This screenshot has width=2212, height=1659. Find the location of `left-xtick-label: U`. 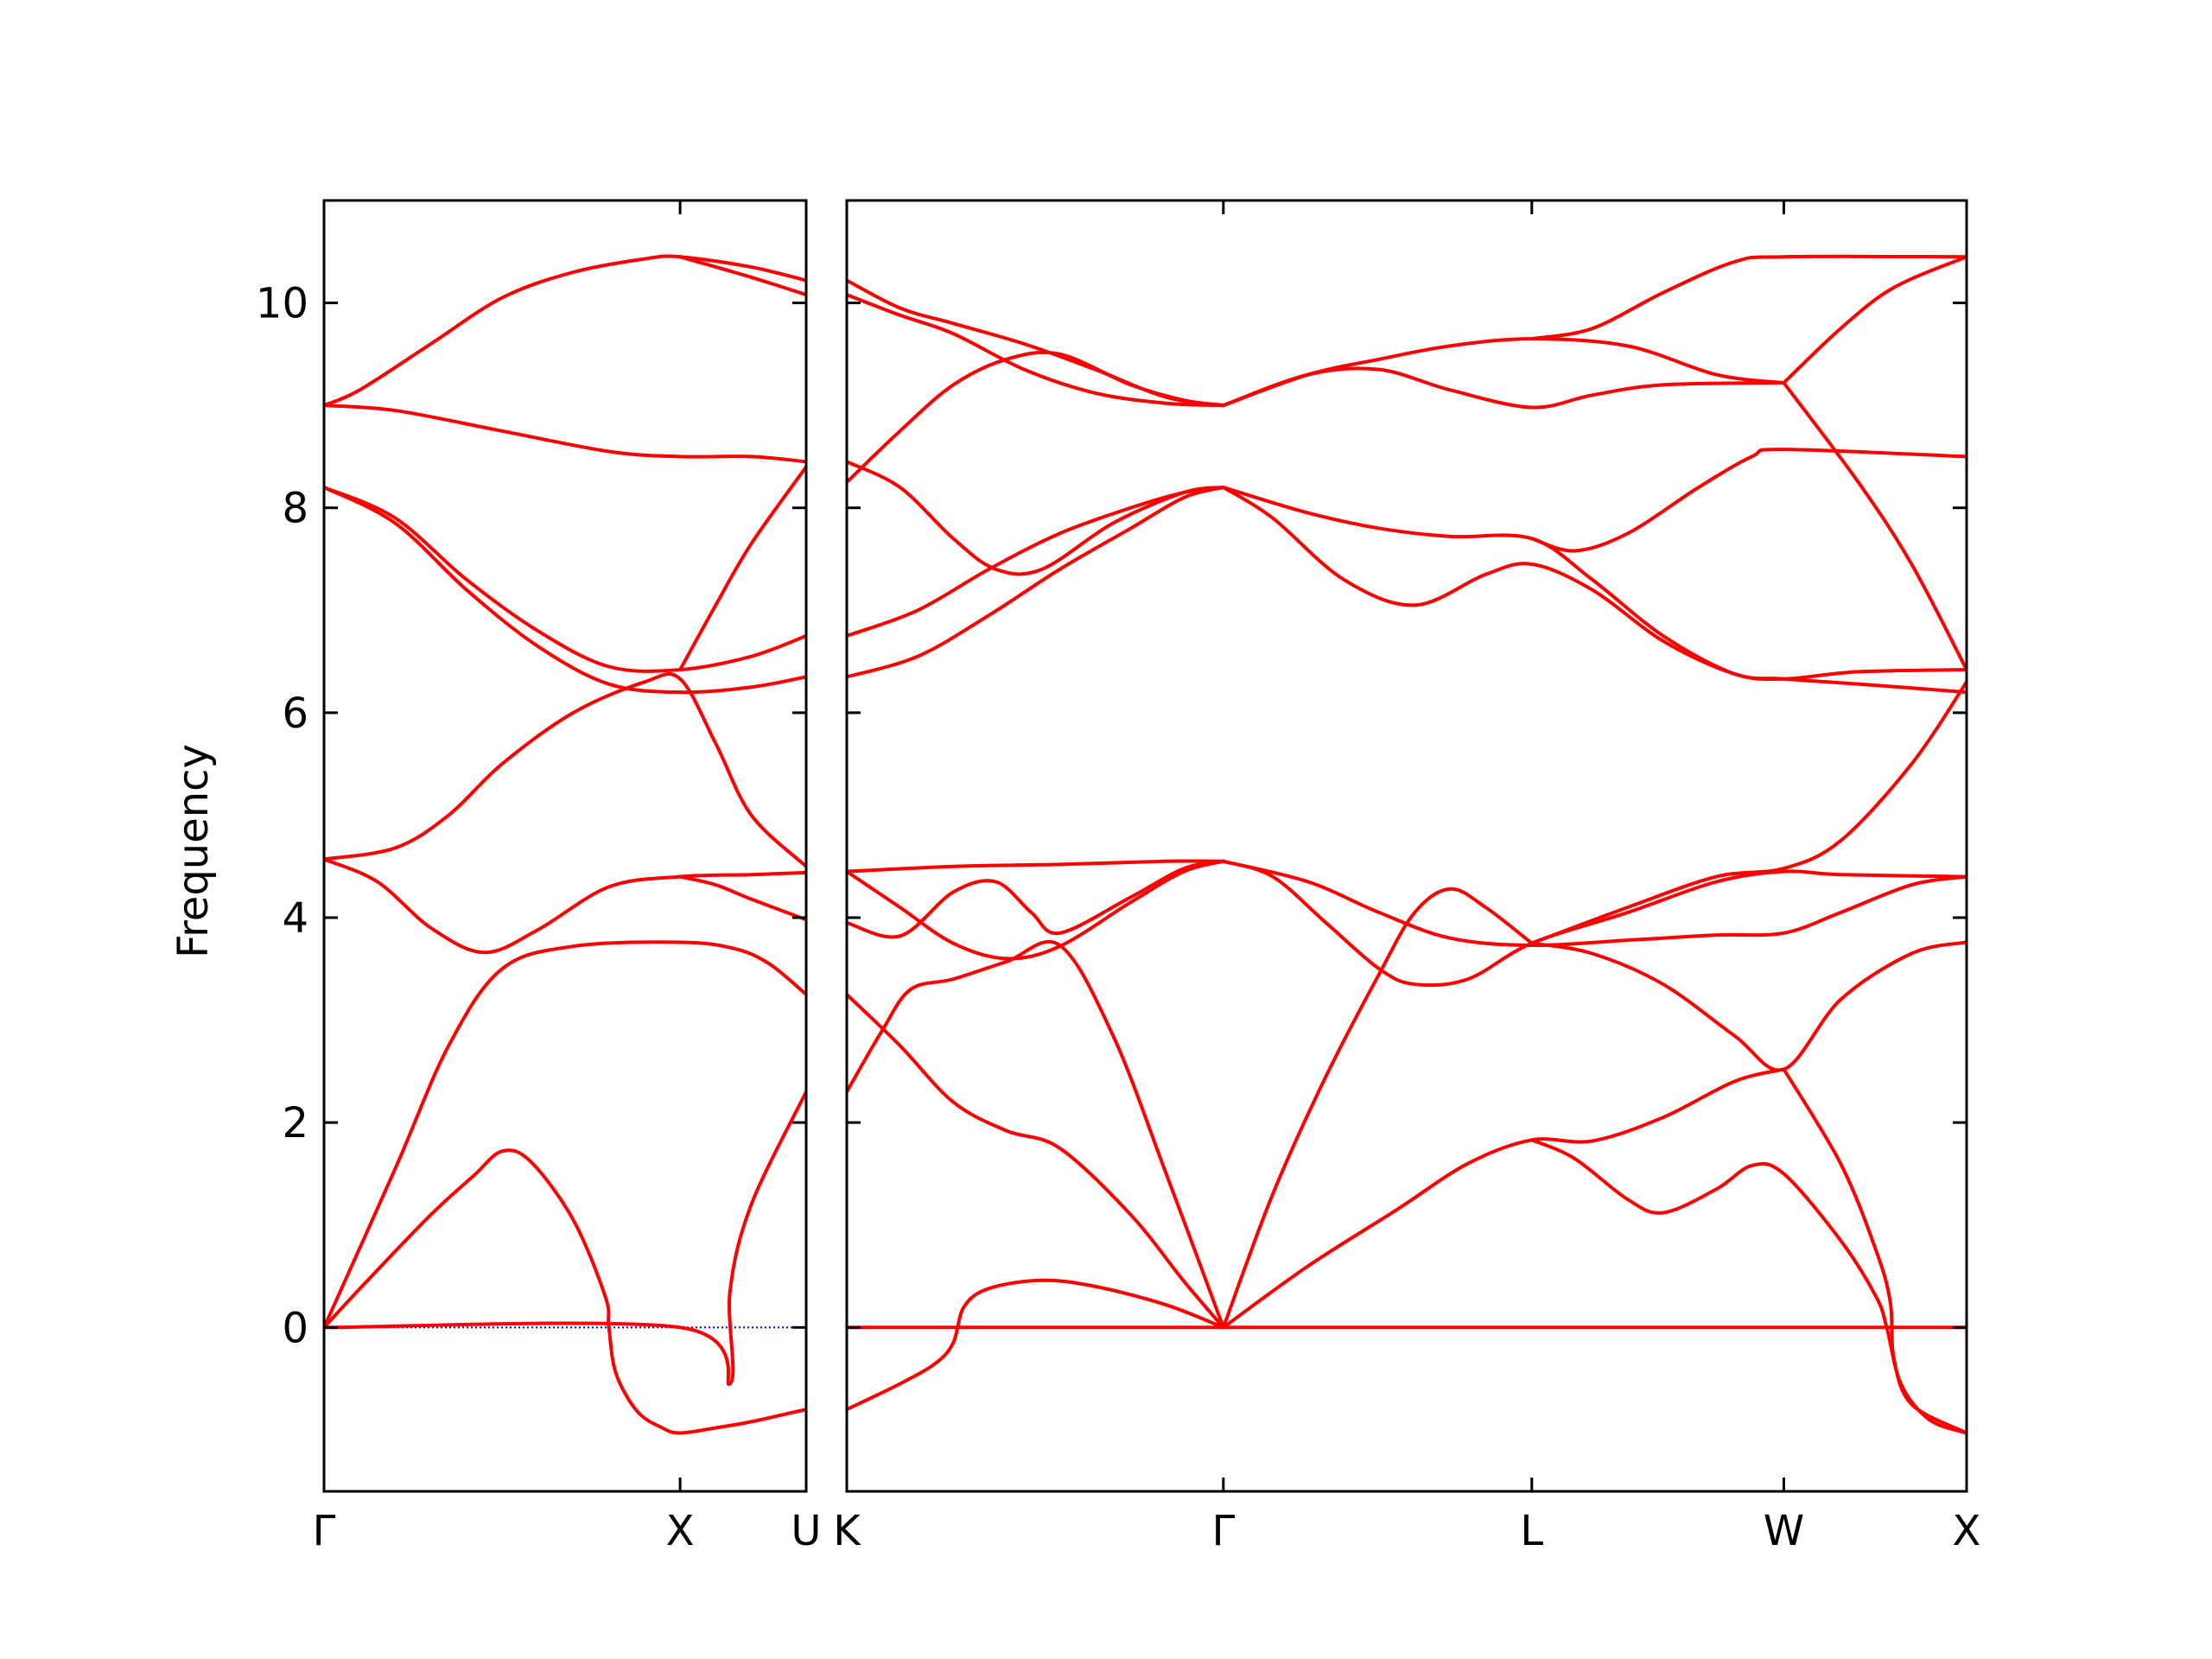

left-xtick-label: U is located at coordinates (806, 1531).